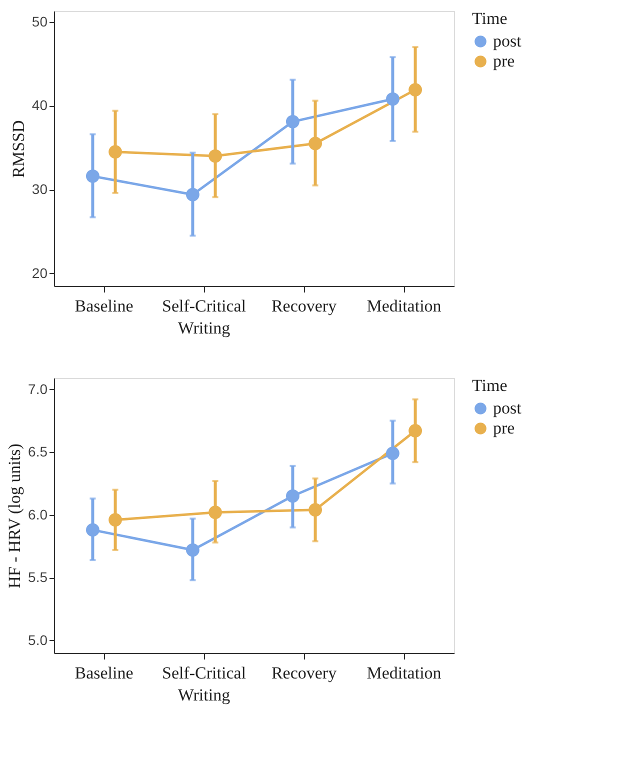 The image size is (632, 771). Describe the element at coordinates (38, 577) in the screenshot. I see `y-tick-label: 5.5` at that location.